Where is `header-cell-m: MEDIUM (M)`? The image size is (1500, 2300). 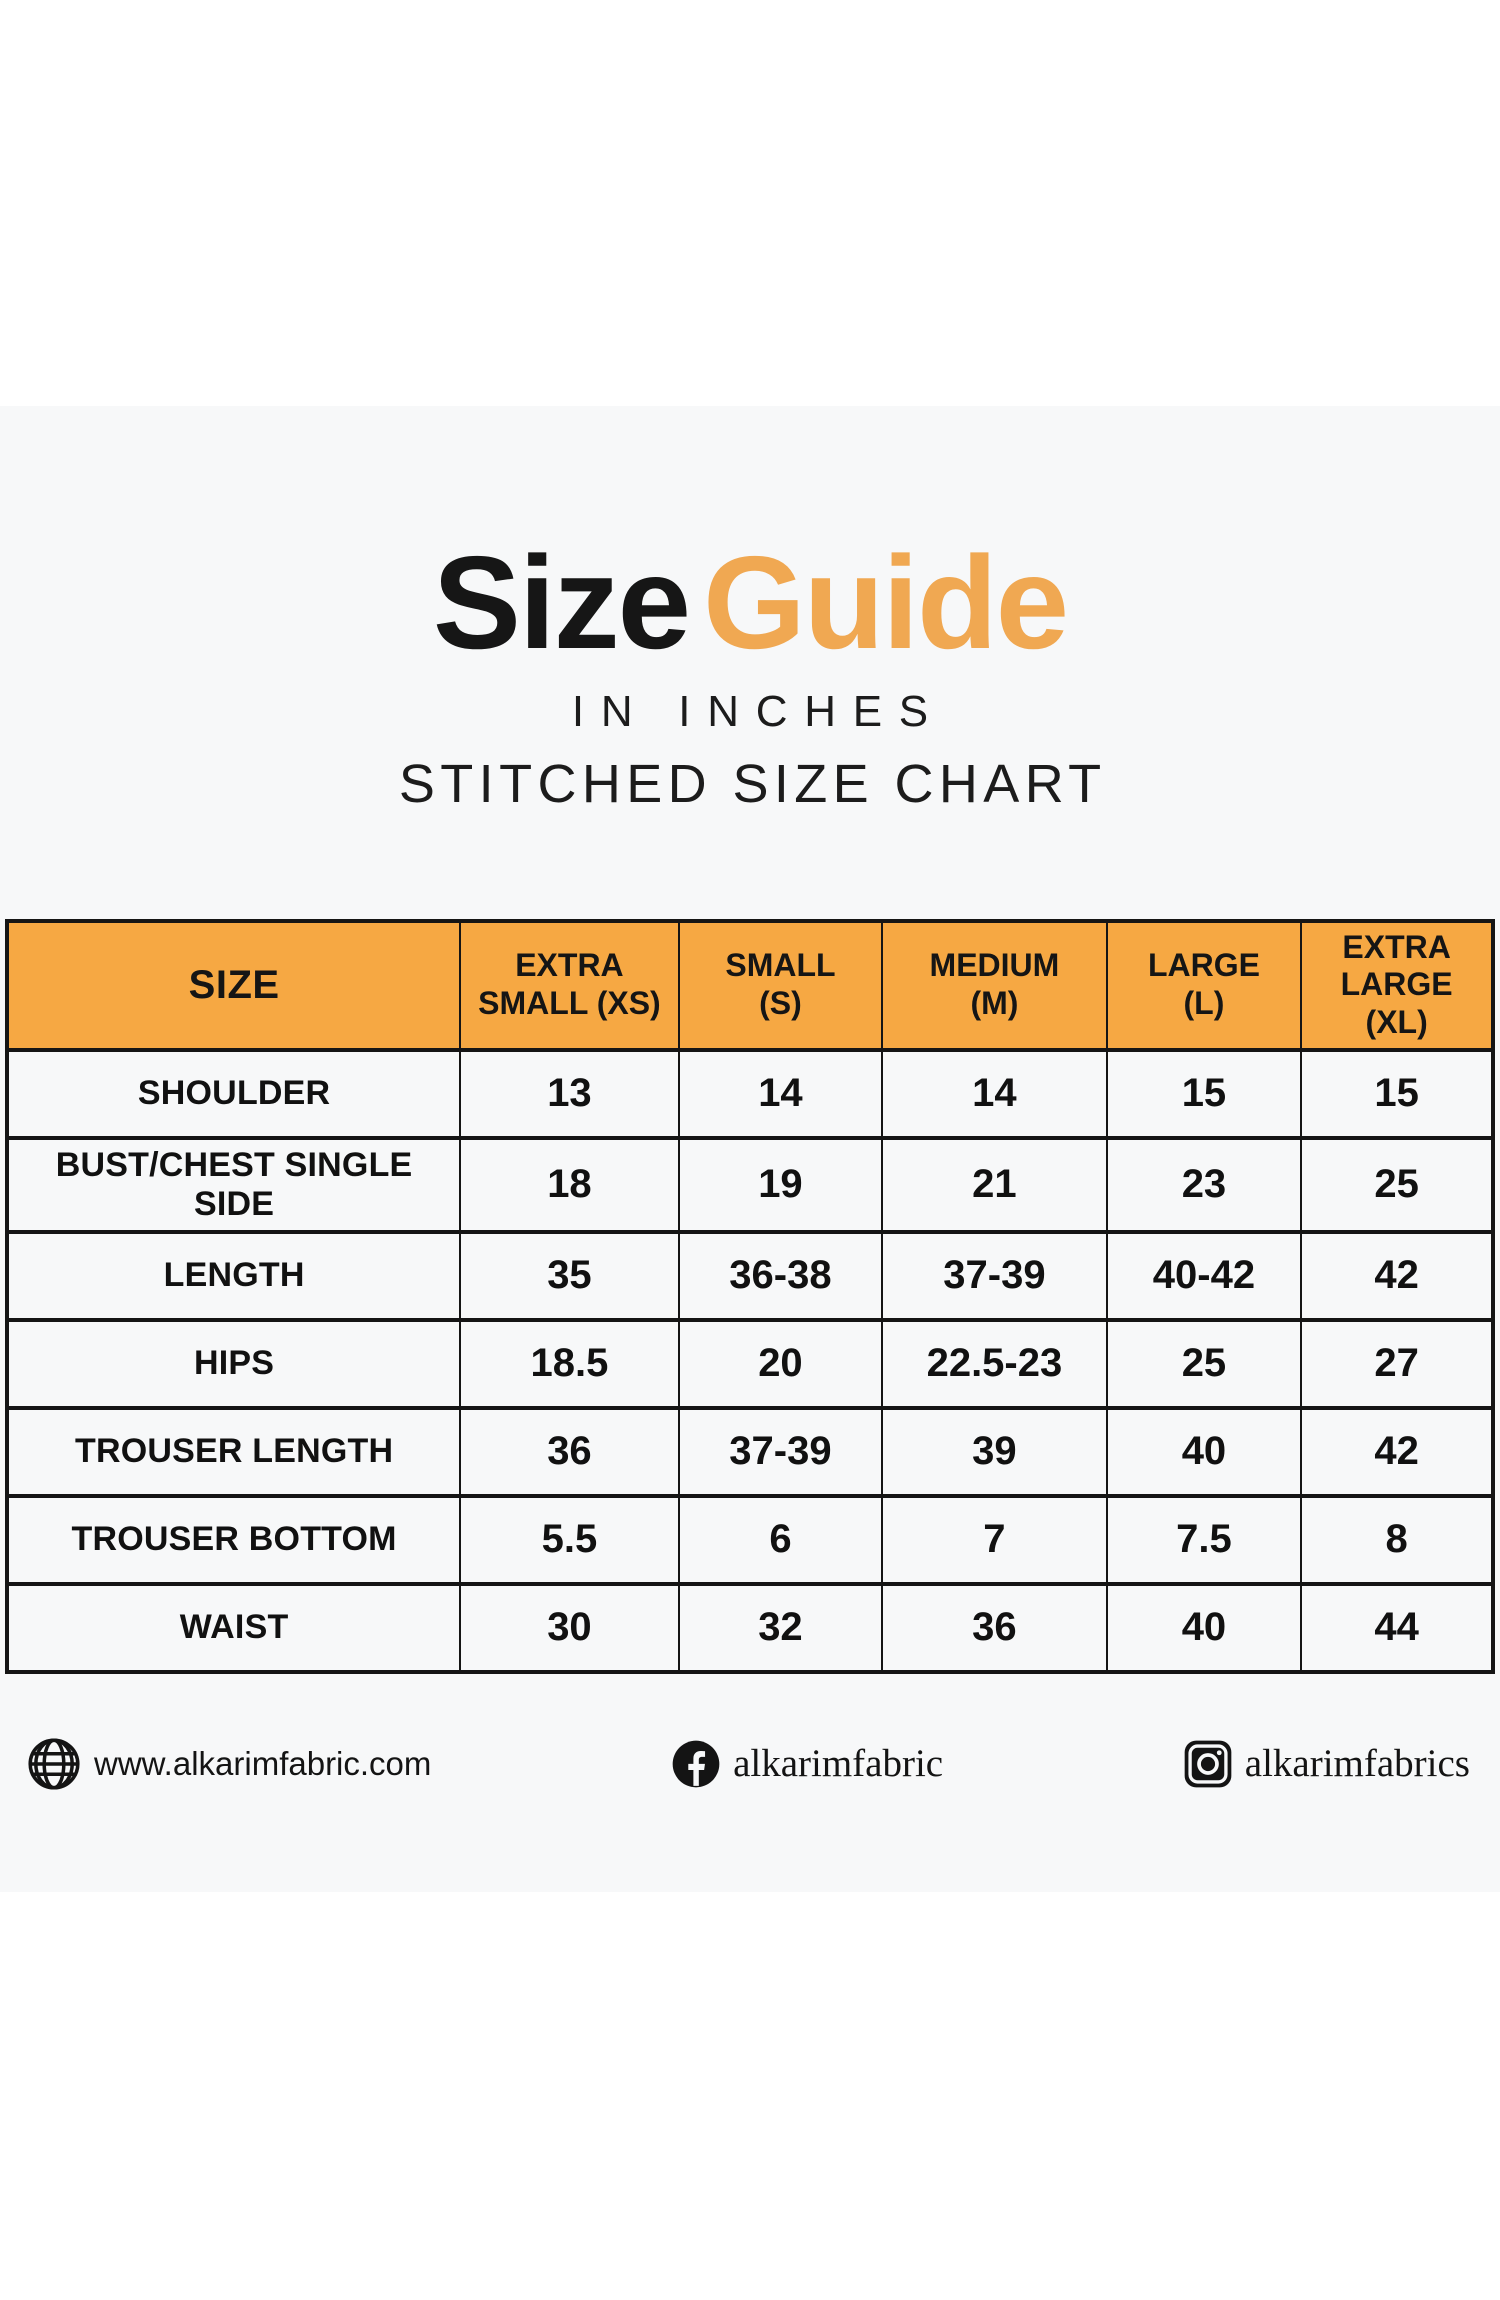
header-cell-m: MEDIUM (M) is located at coordinates (994, 985).